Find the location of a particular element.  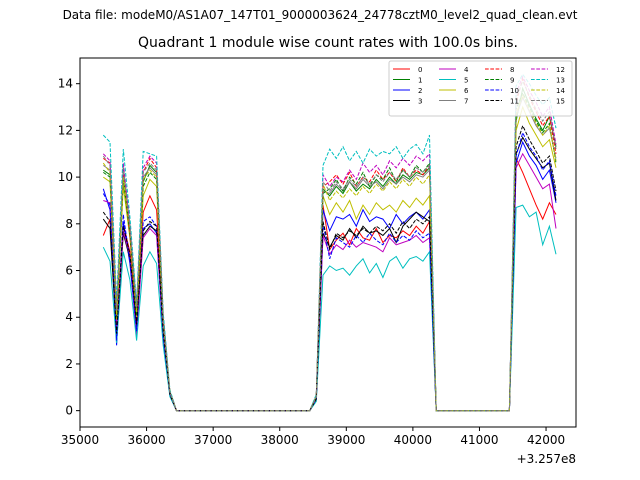

legend-label-14: 14 is located at coordinates (560, 91).